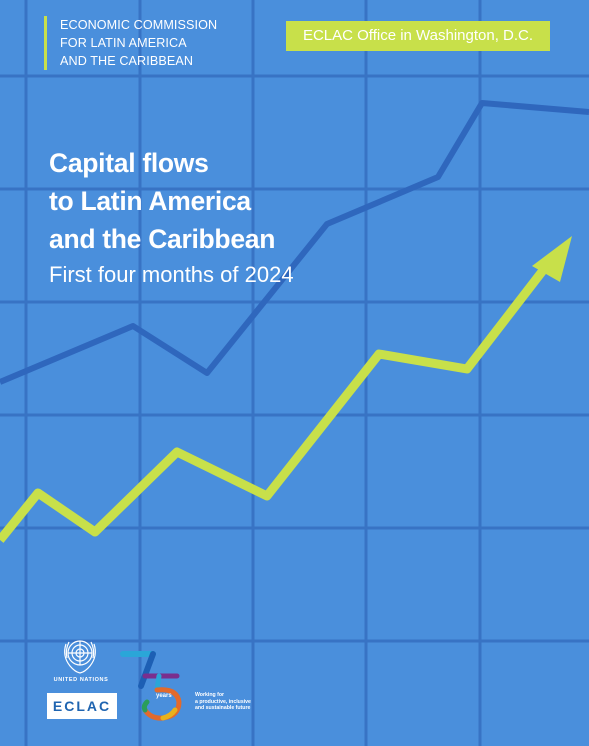  Describe the element at coordinates (552, 259) in the screenshot. I see `arrow-head-icon` at that location.